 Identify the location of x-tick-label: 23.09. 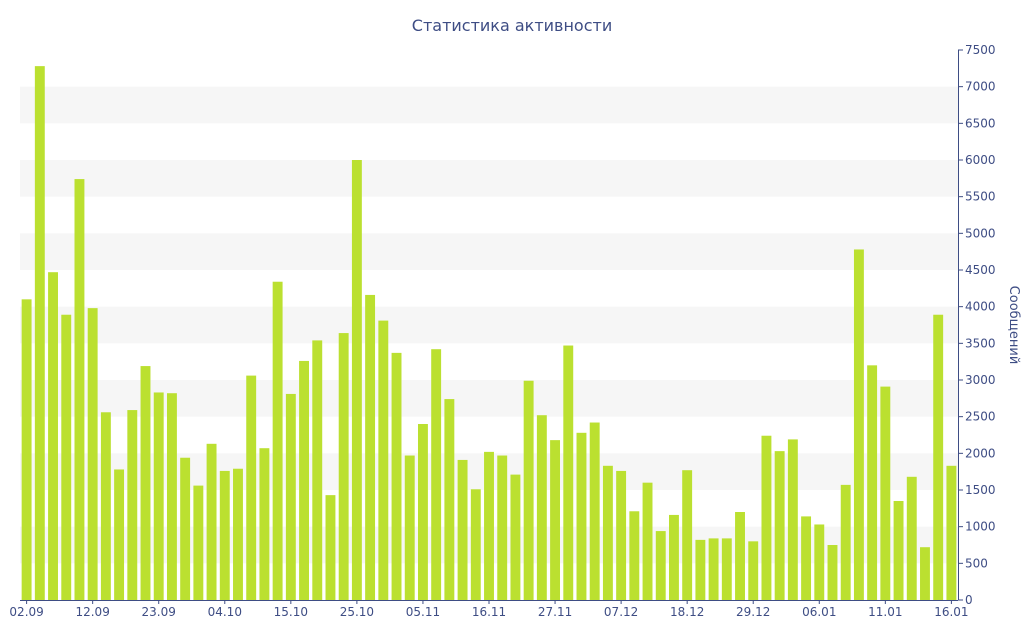
(159, 612).